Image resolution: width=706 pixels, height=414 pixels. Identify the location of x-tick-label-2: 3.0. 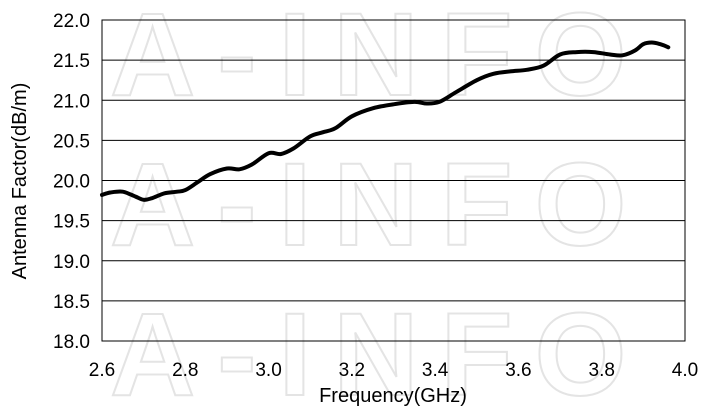
(268, 370).